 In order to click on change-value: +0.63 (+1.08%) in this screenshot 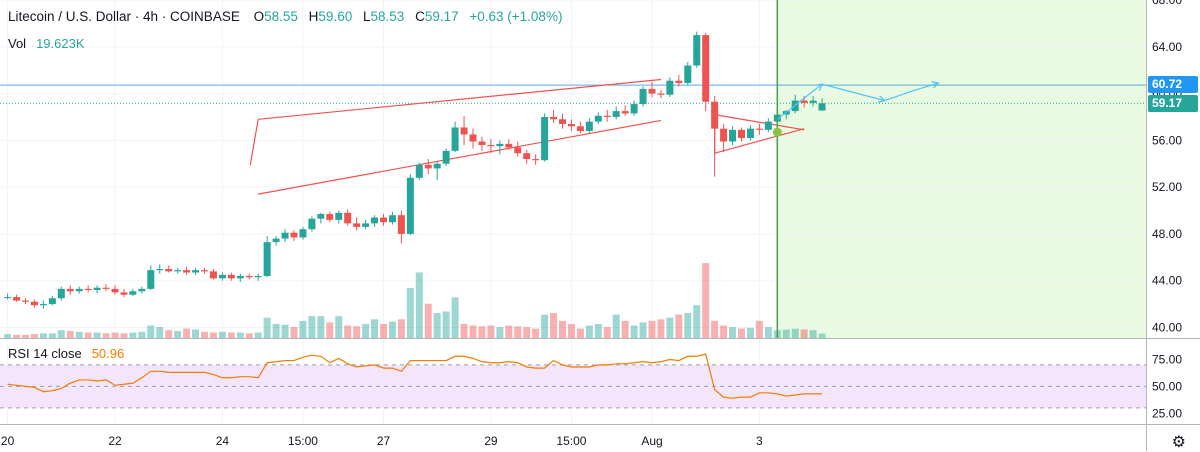, I will do `click(516, 16)`.